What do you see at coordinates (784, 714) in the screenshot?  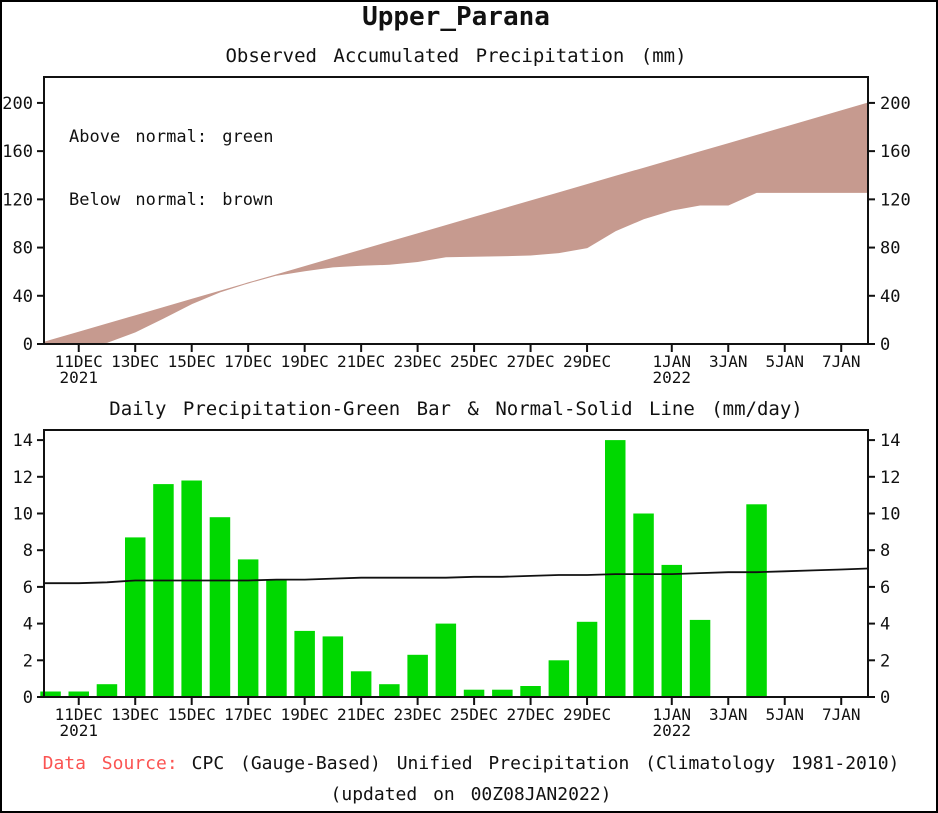 I see `daily-x-tick-label: 5JAN` at bounding box center [784, 714].